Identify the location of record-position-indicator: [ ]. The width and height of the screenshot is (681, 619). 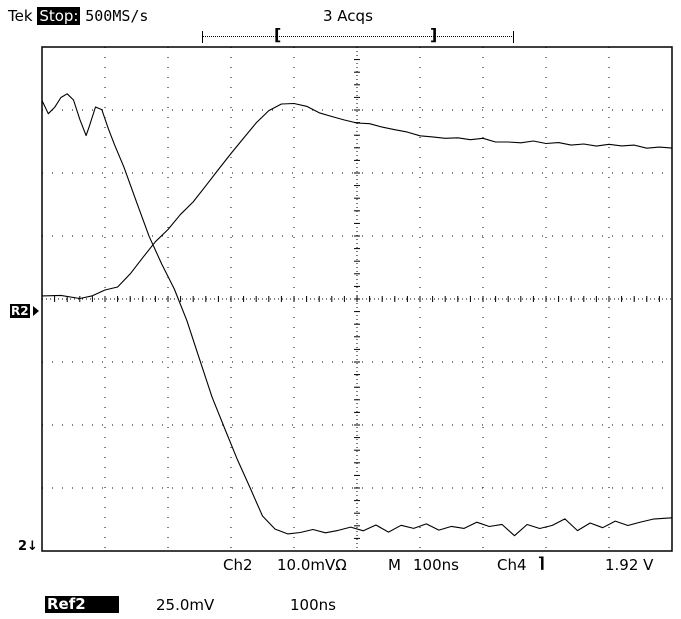
(358, 35).